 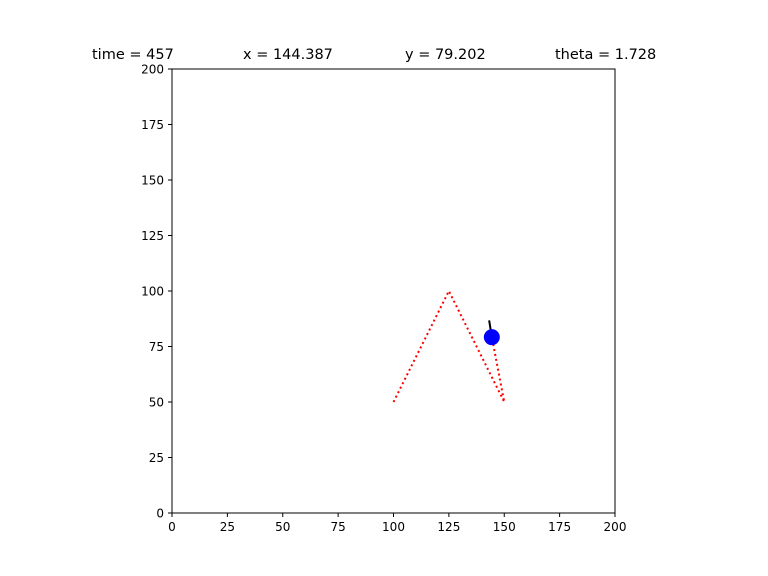 What do you see at coordinates (448, 527) in the screenshot?
I see `x-tick-label: 125` at bounding box center [448, 527].